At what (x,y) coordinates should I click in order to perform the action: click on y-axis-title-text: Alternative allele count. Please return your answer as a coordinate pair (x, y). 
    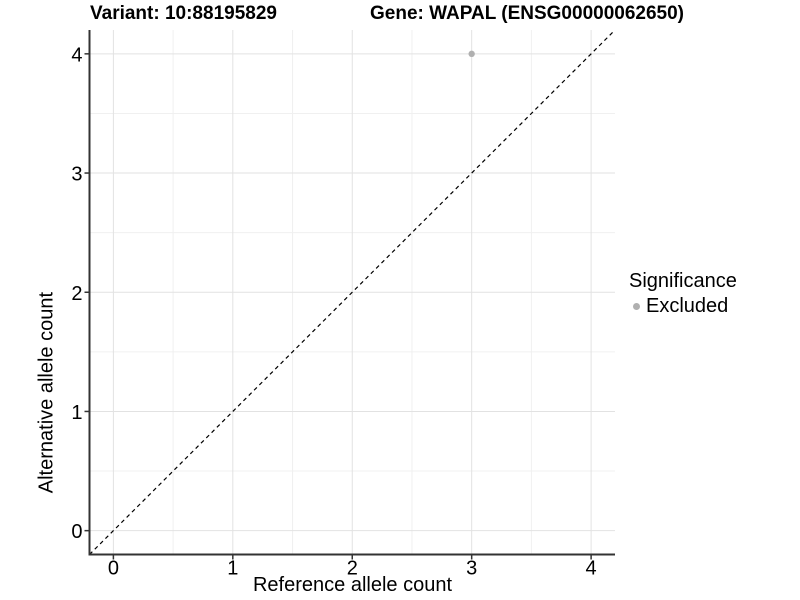
    Looking at the image, I should click on (46, 392).